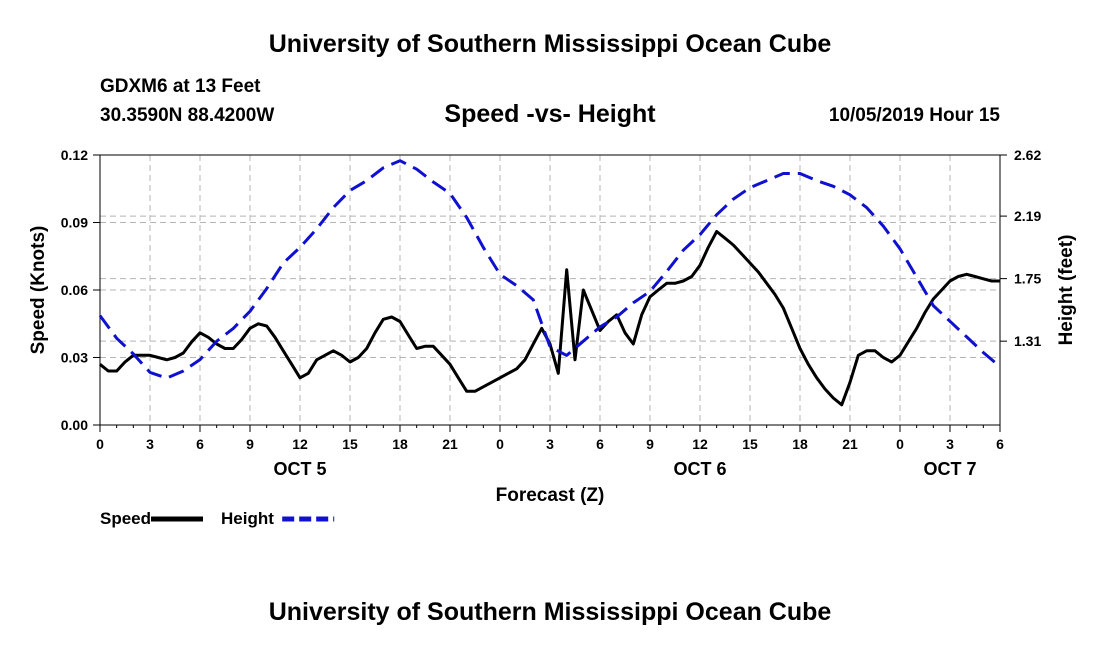 The height and width of the screenshot is (650, 1100). What do you see at coordinates (1027, 341) in the screenshot?
I see `y2-tick-label: 1.31` at bounding box center [1027, 341].